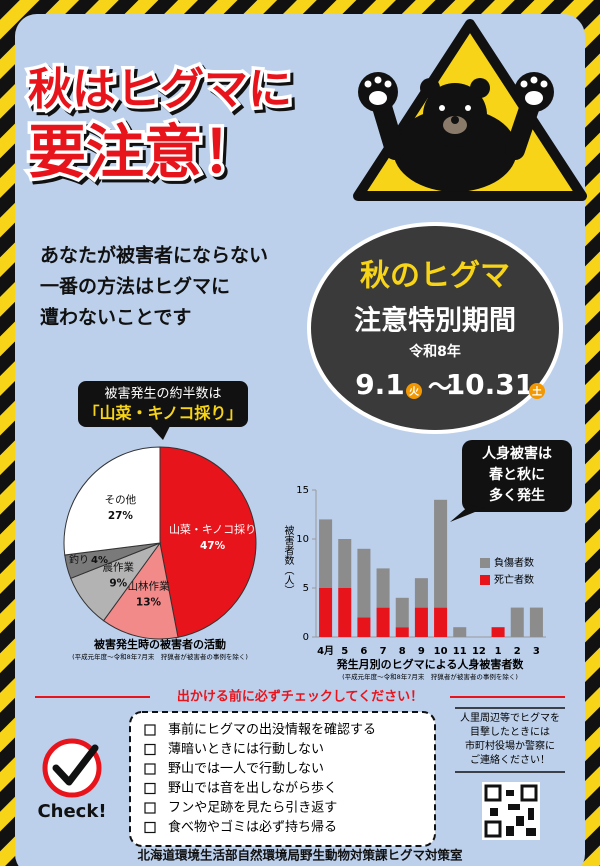  Describe the element at coordinates (435, 321) in the screenshot. I see `period-subtitle: 注意特別期間` at that location.